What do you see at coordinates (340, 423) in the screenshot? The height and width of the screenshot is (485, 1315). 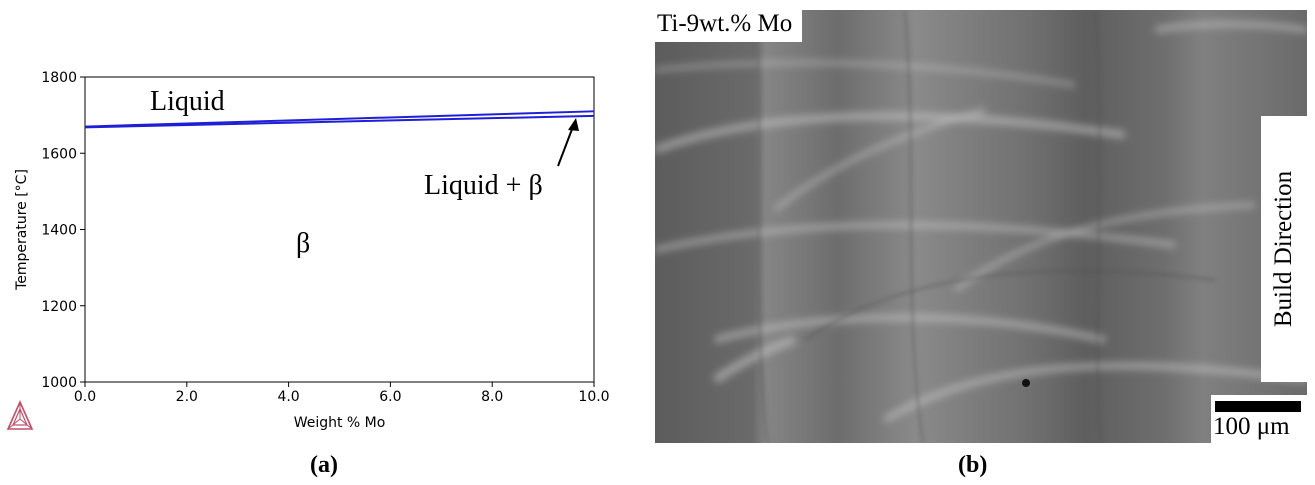 I see `x-axis-label: Weight % Mo` at bounding box center [340, 423].